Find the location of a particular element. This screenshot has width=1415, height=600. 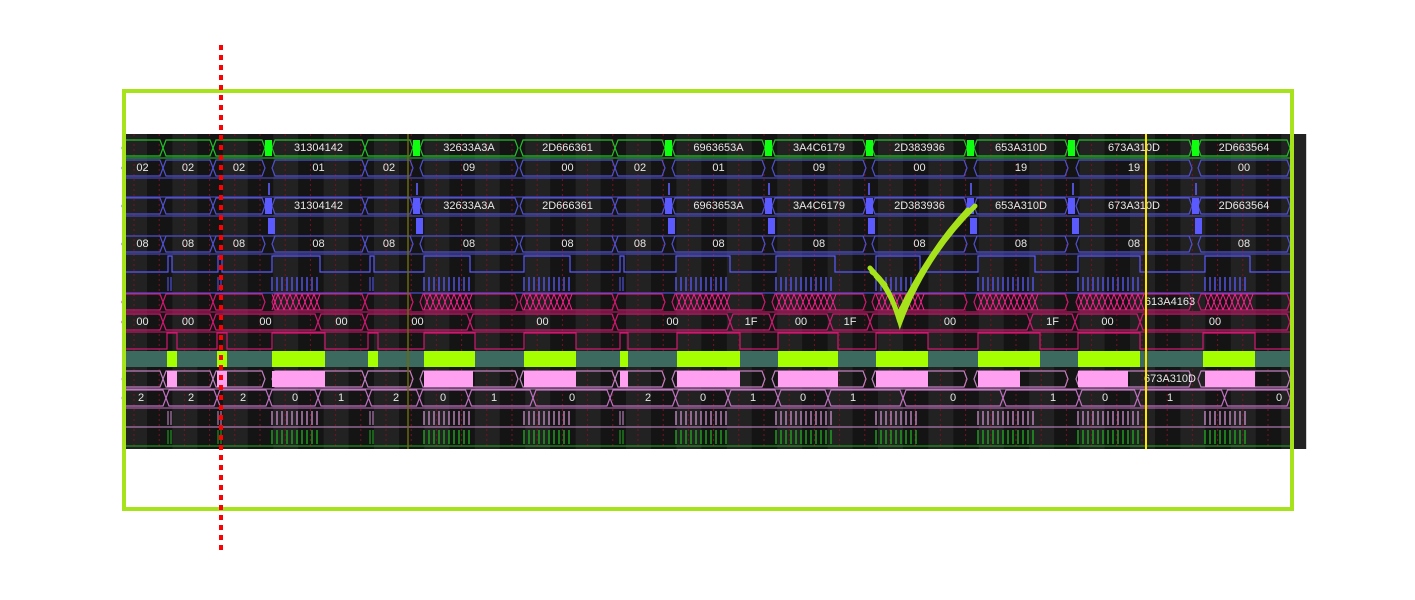

bus-value: 19 is located at coordinates (1134, 168).